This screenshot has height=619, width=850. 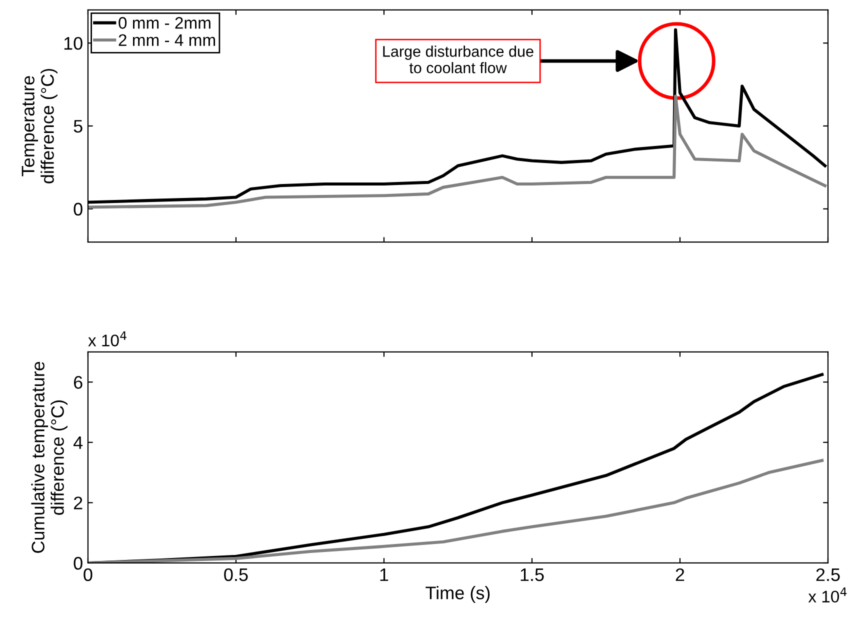 I want to click on y-tick-label: 2, so click(x=78, y=503).